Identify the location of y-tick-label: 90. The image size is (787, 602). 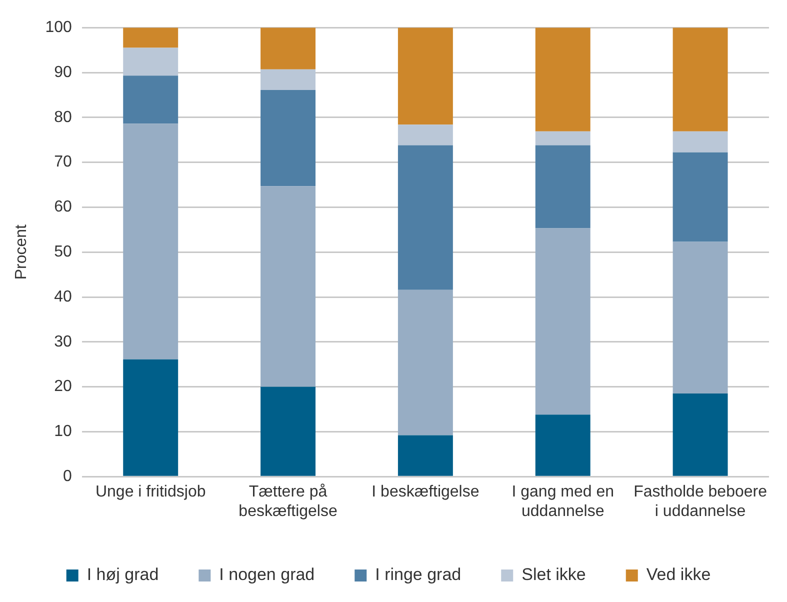
(63, 72).